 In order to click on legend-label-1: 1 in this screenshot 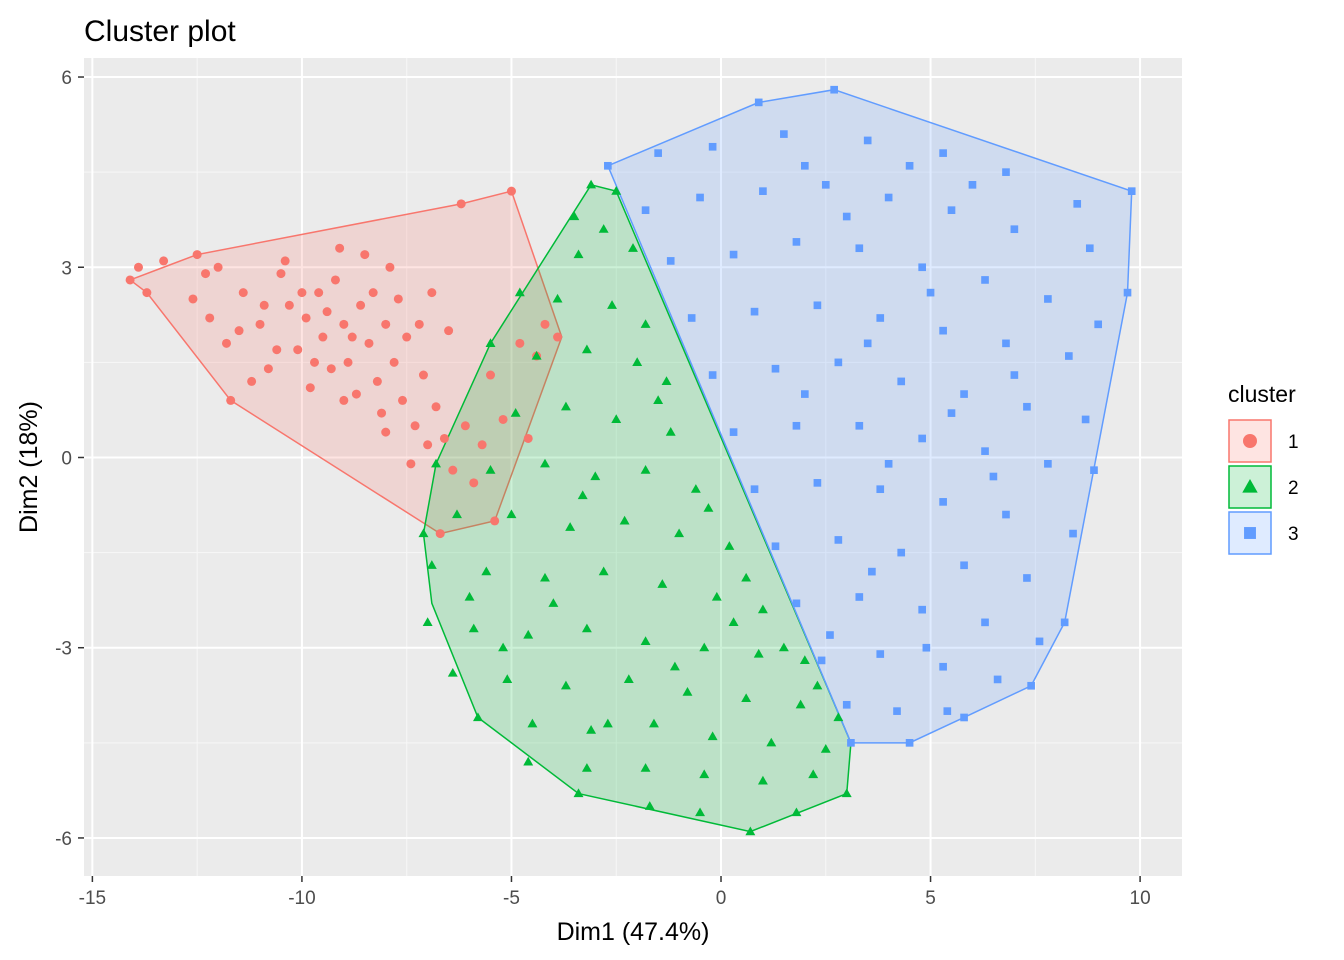, I will do `click(1293, 442)`.